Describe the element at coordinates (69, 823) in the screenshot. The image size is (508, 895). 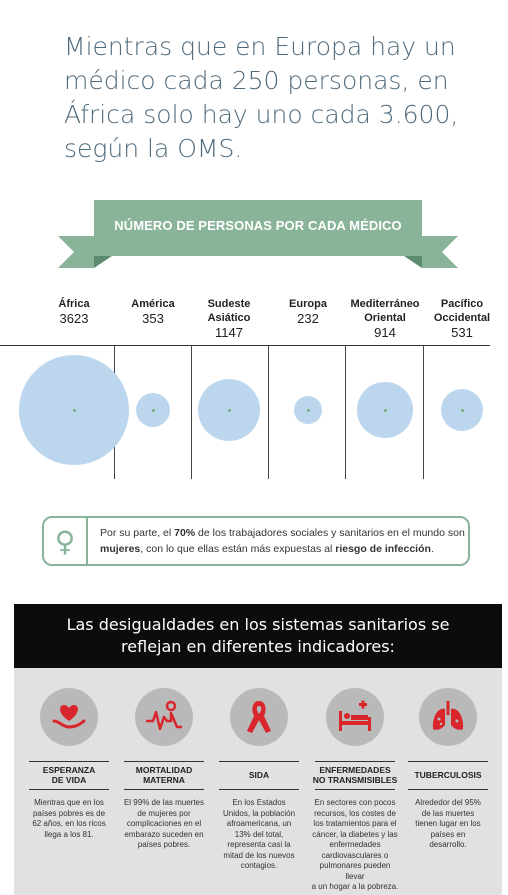
I see `indicator-text-line: 62 años, en los ricos` at that location.